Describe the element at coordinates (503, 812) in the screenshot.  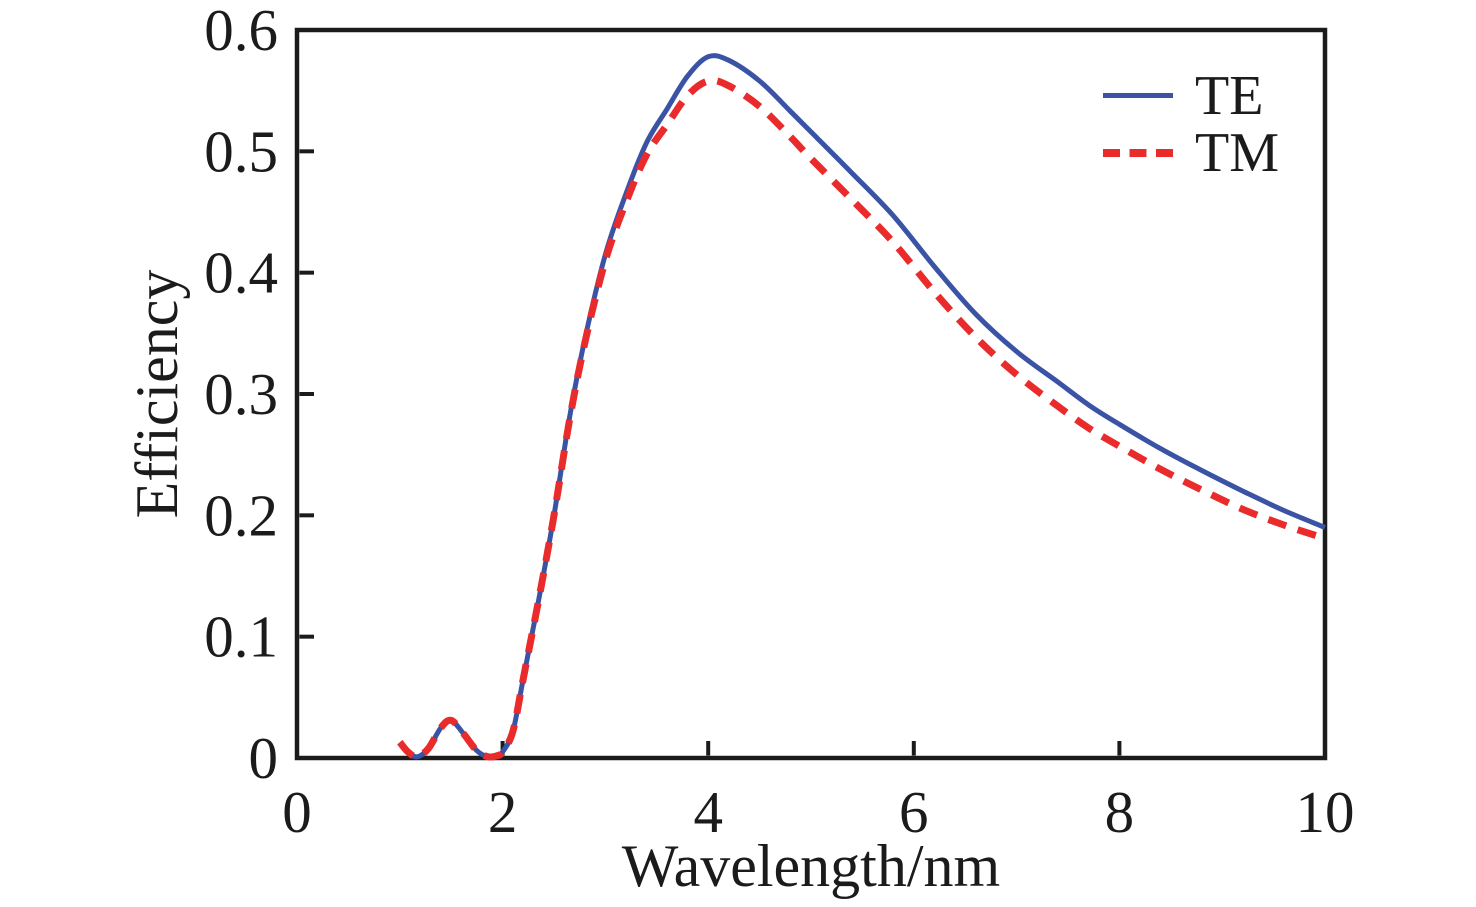
I see `x-tick-label: 2` at that location.